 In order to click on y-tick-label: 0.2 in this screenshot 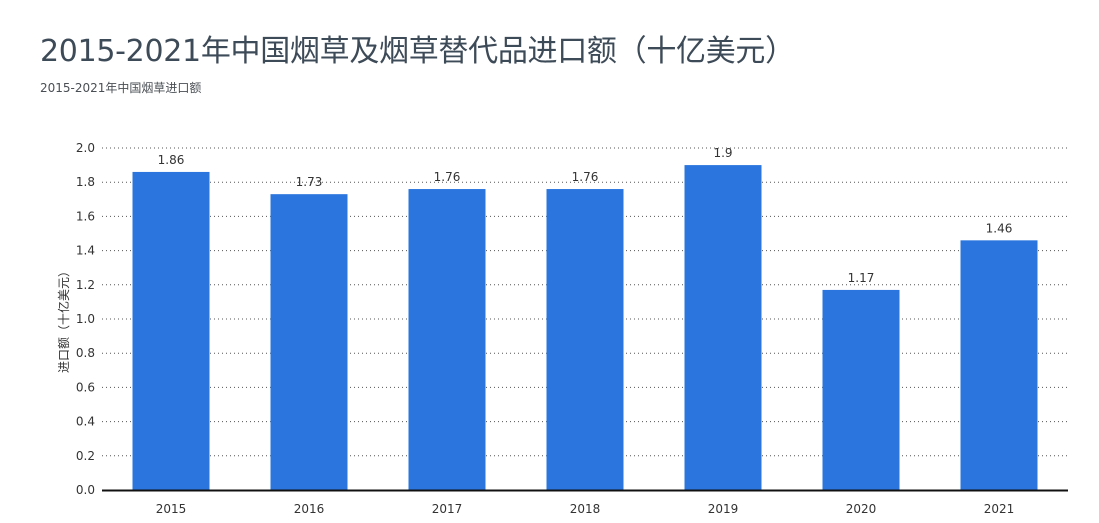, I will do `click(85, 456)`.